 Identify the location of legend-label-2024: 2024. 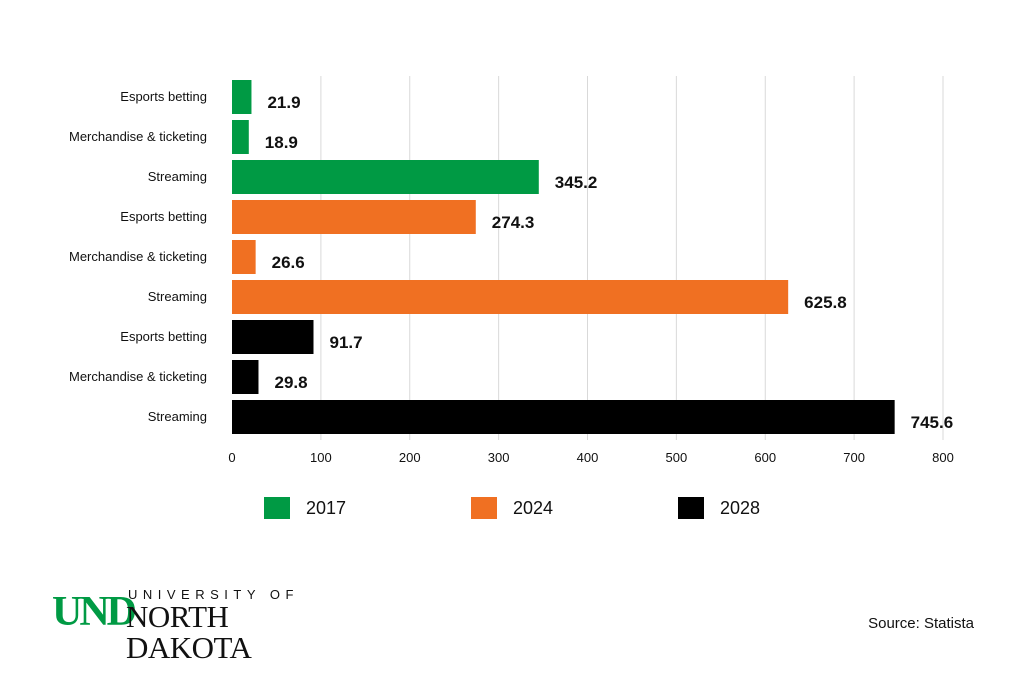
(533, 507).